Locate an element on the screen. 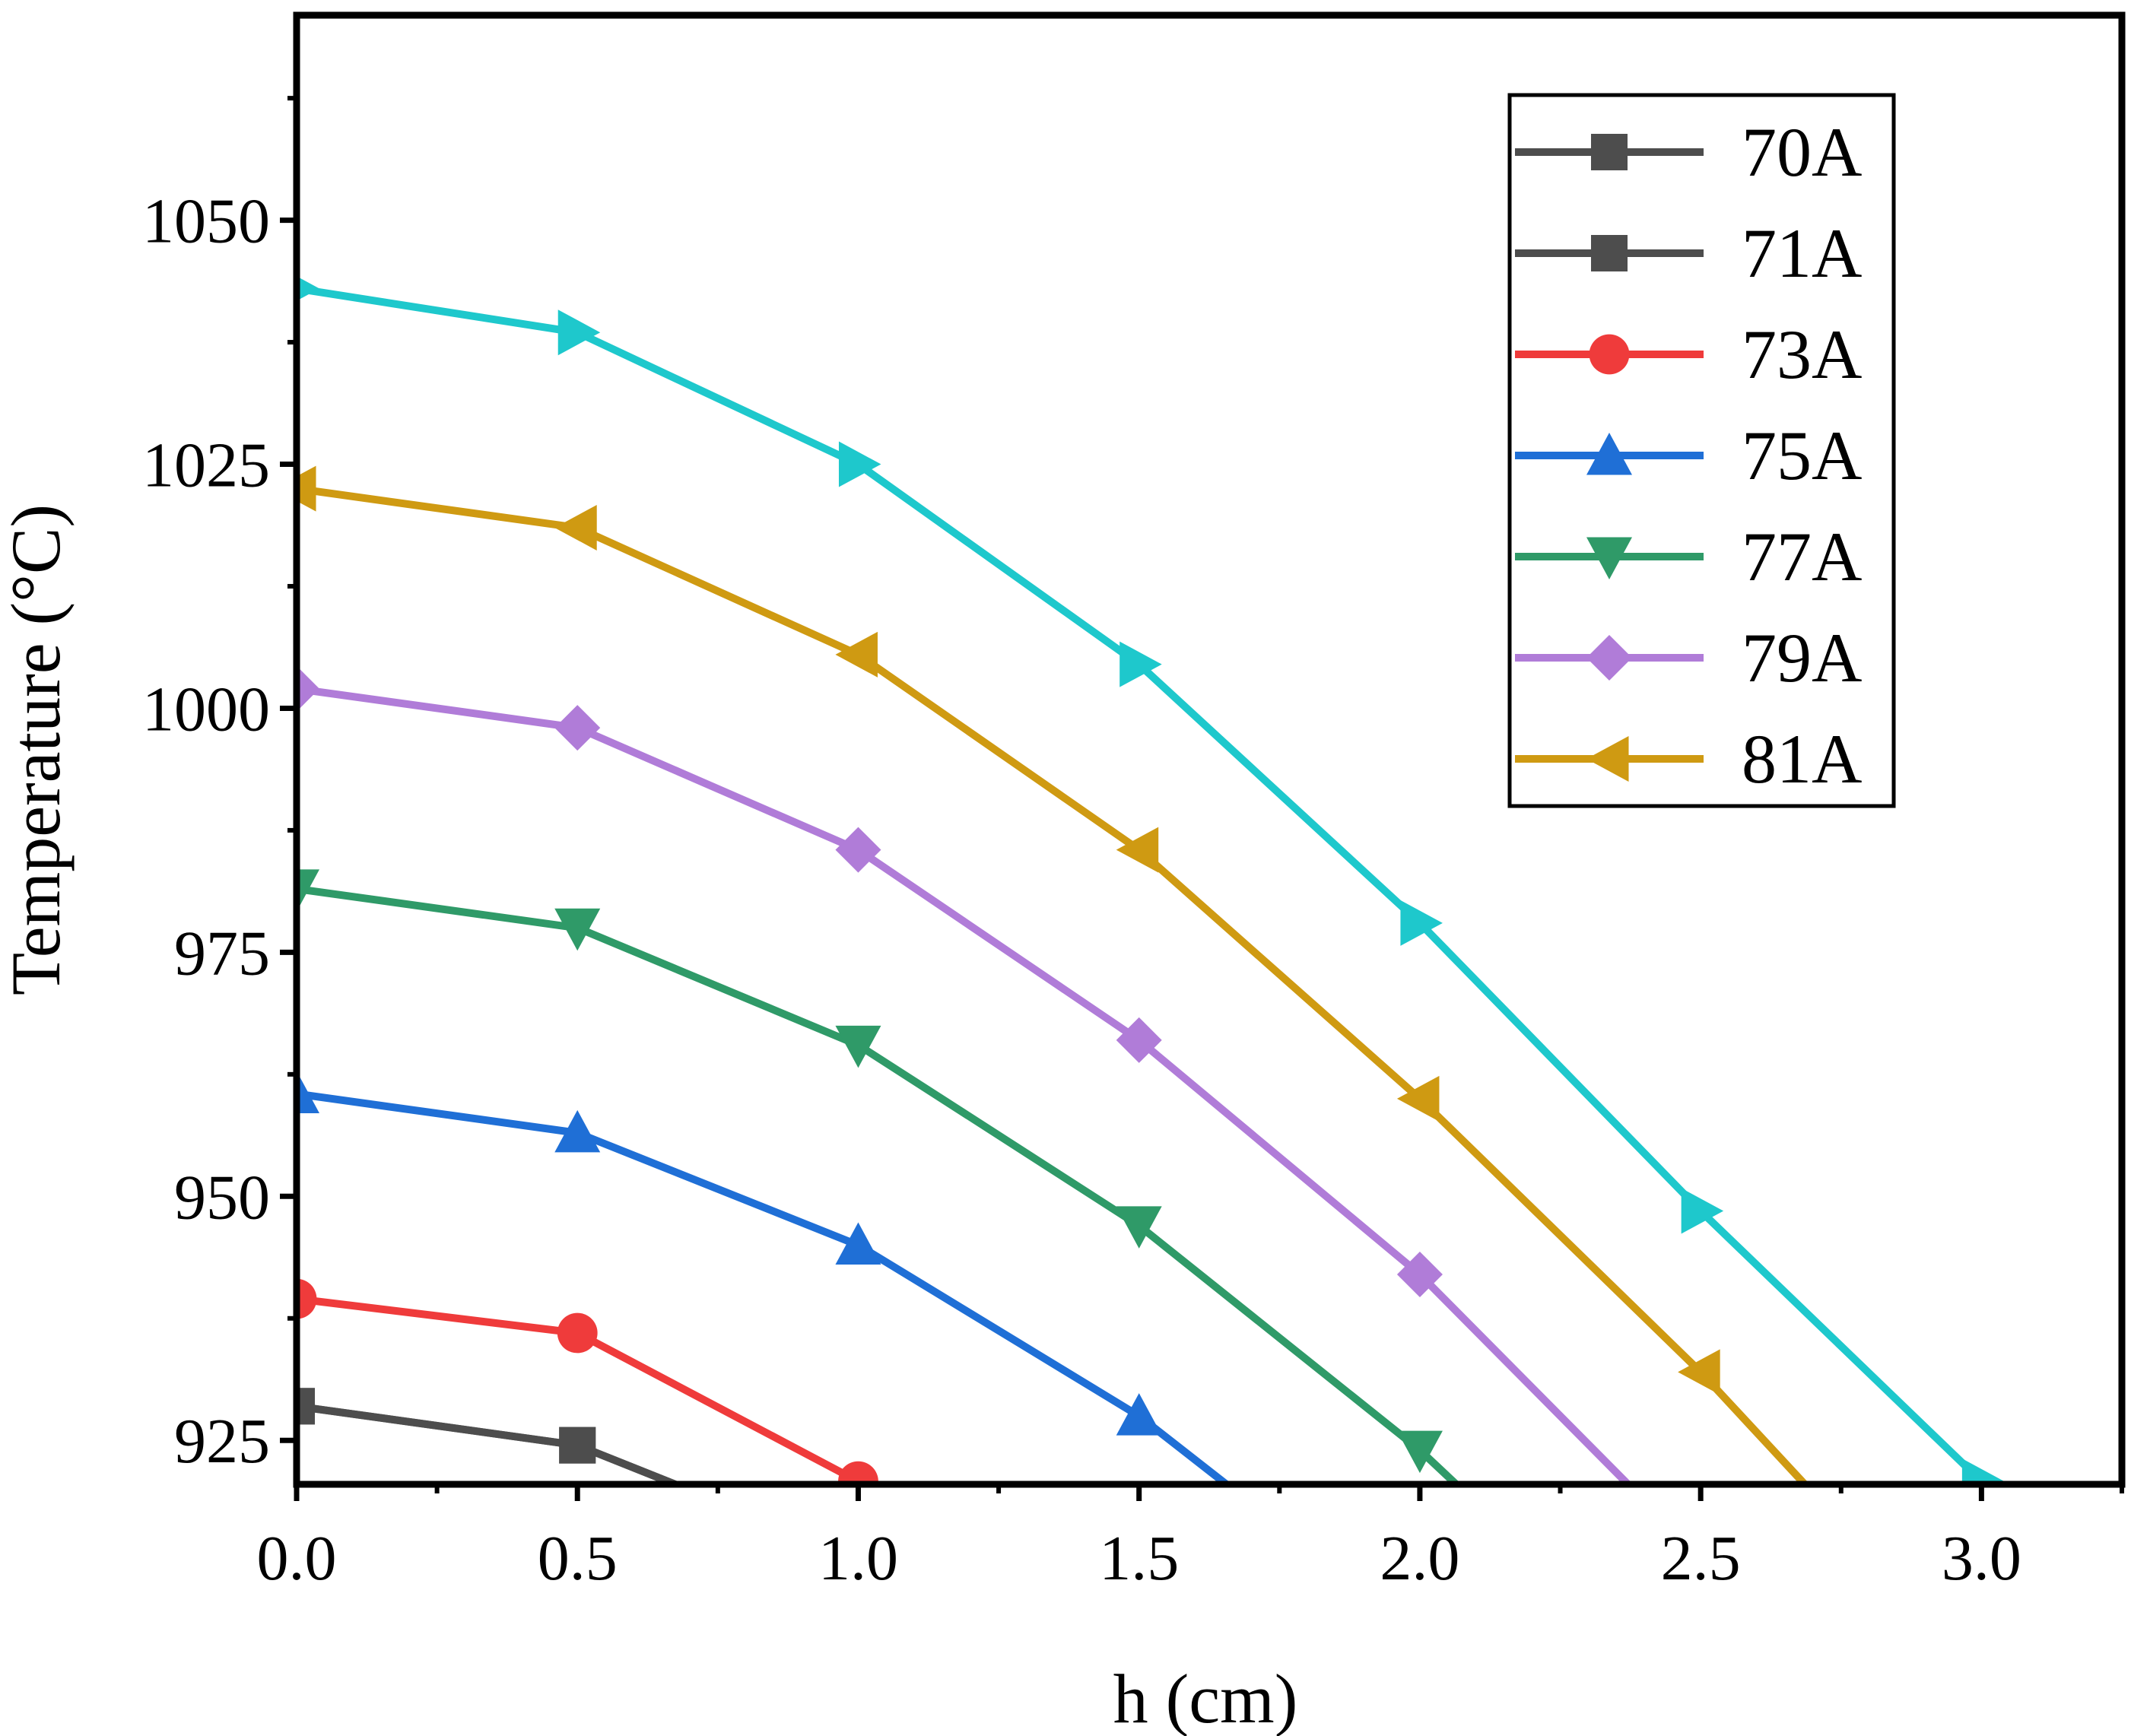 Image resolution: width=2131 pixels, height=1736 pixels. legend-label: 75A is located at coordinates (1802, 455).